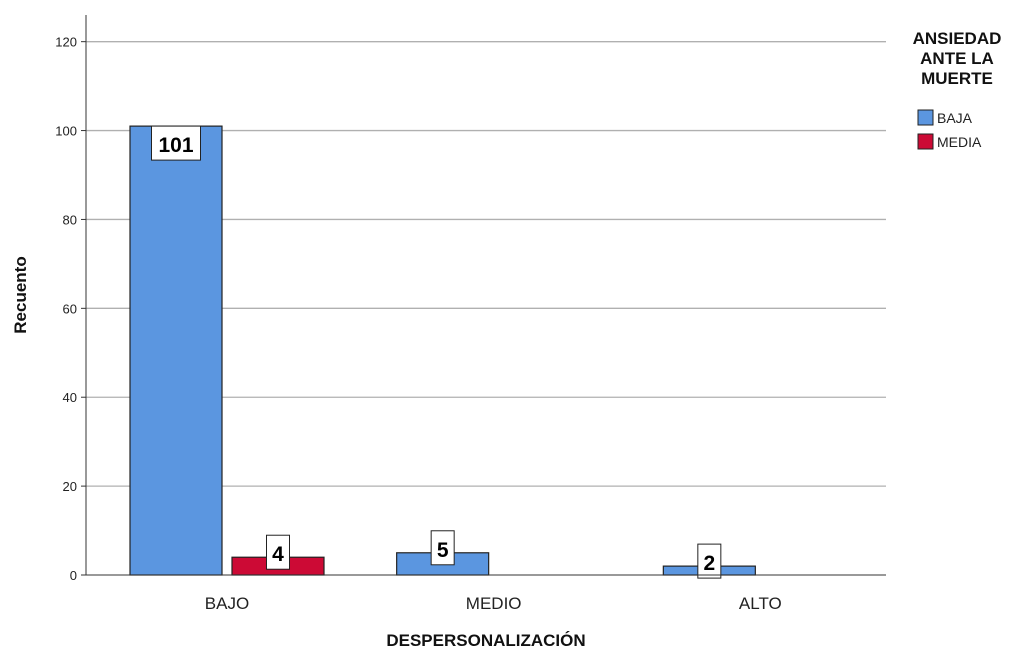  I want to click on y-axis-title: Recuento, so click(20, 294).